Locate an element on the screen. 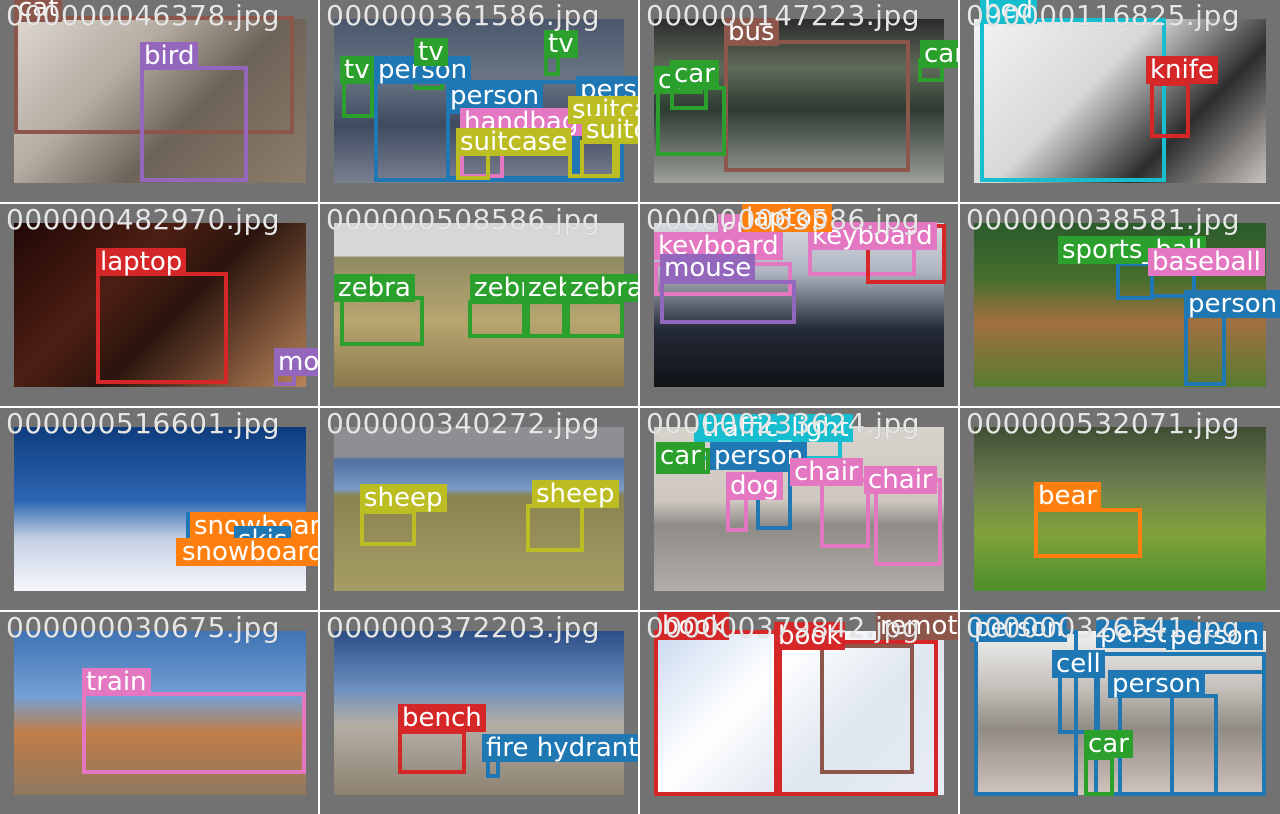  detection-label: dog is located at coordinates (754, 486).